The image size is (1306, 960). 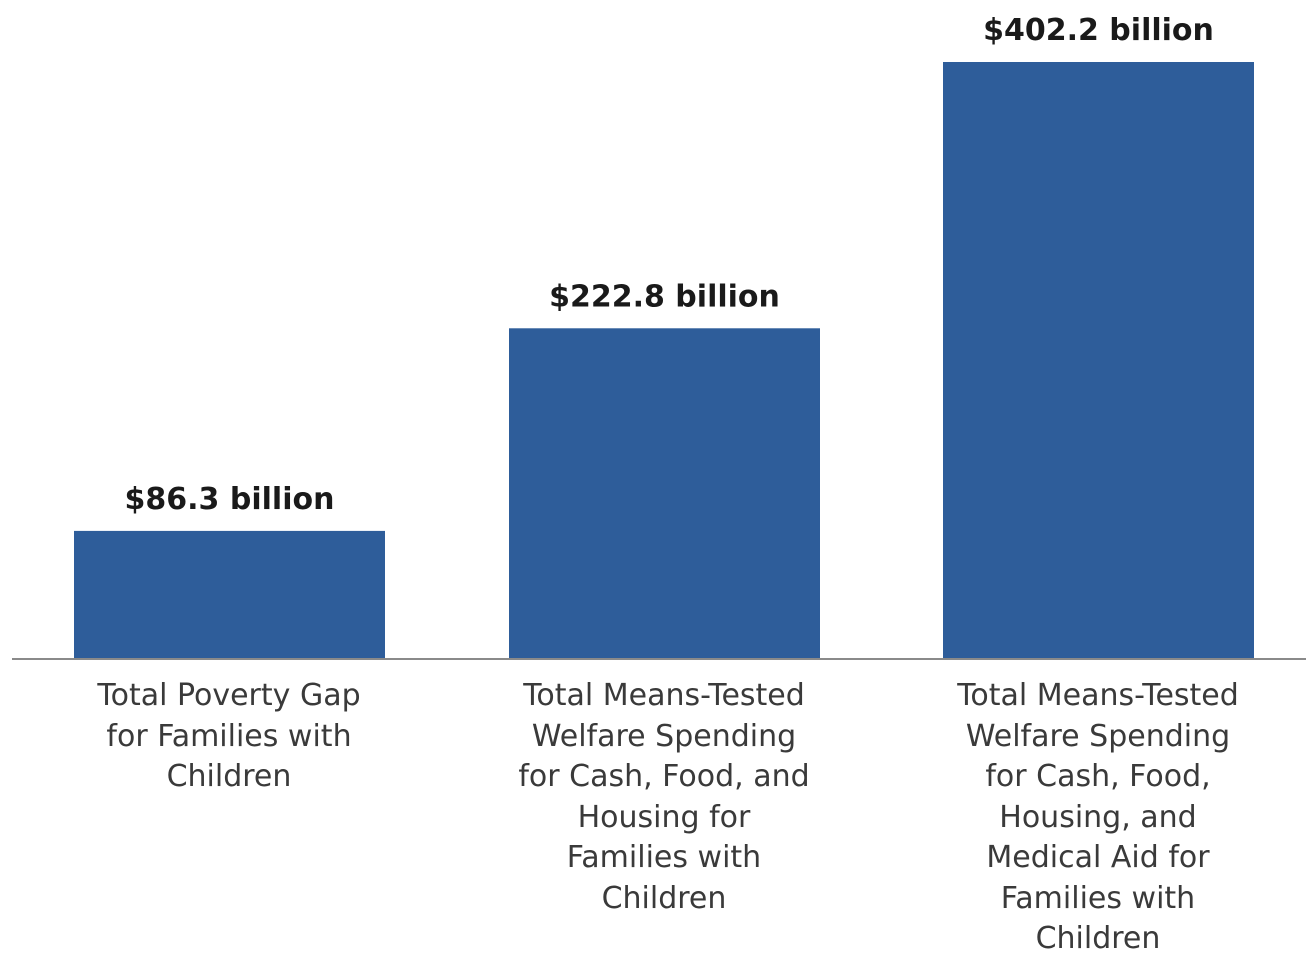 I want to click on data-label-1: $86.3 billion, so click(x=230, y=499).